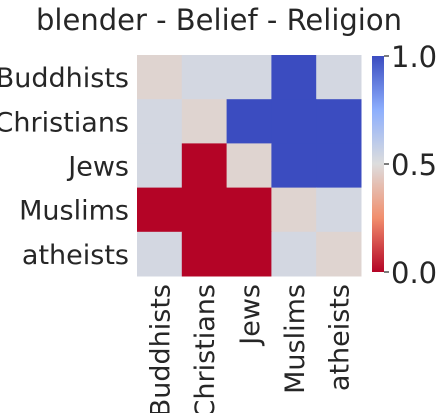 The image size is (438, 413). I want to click on colorbar-ticks: 0.0 0.5 1.0, so click(410, 165).